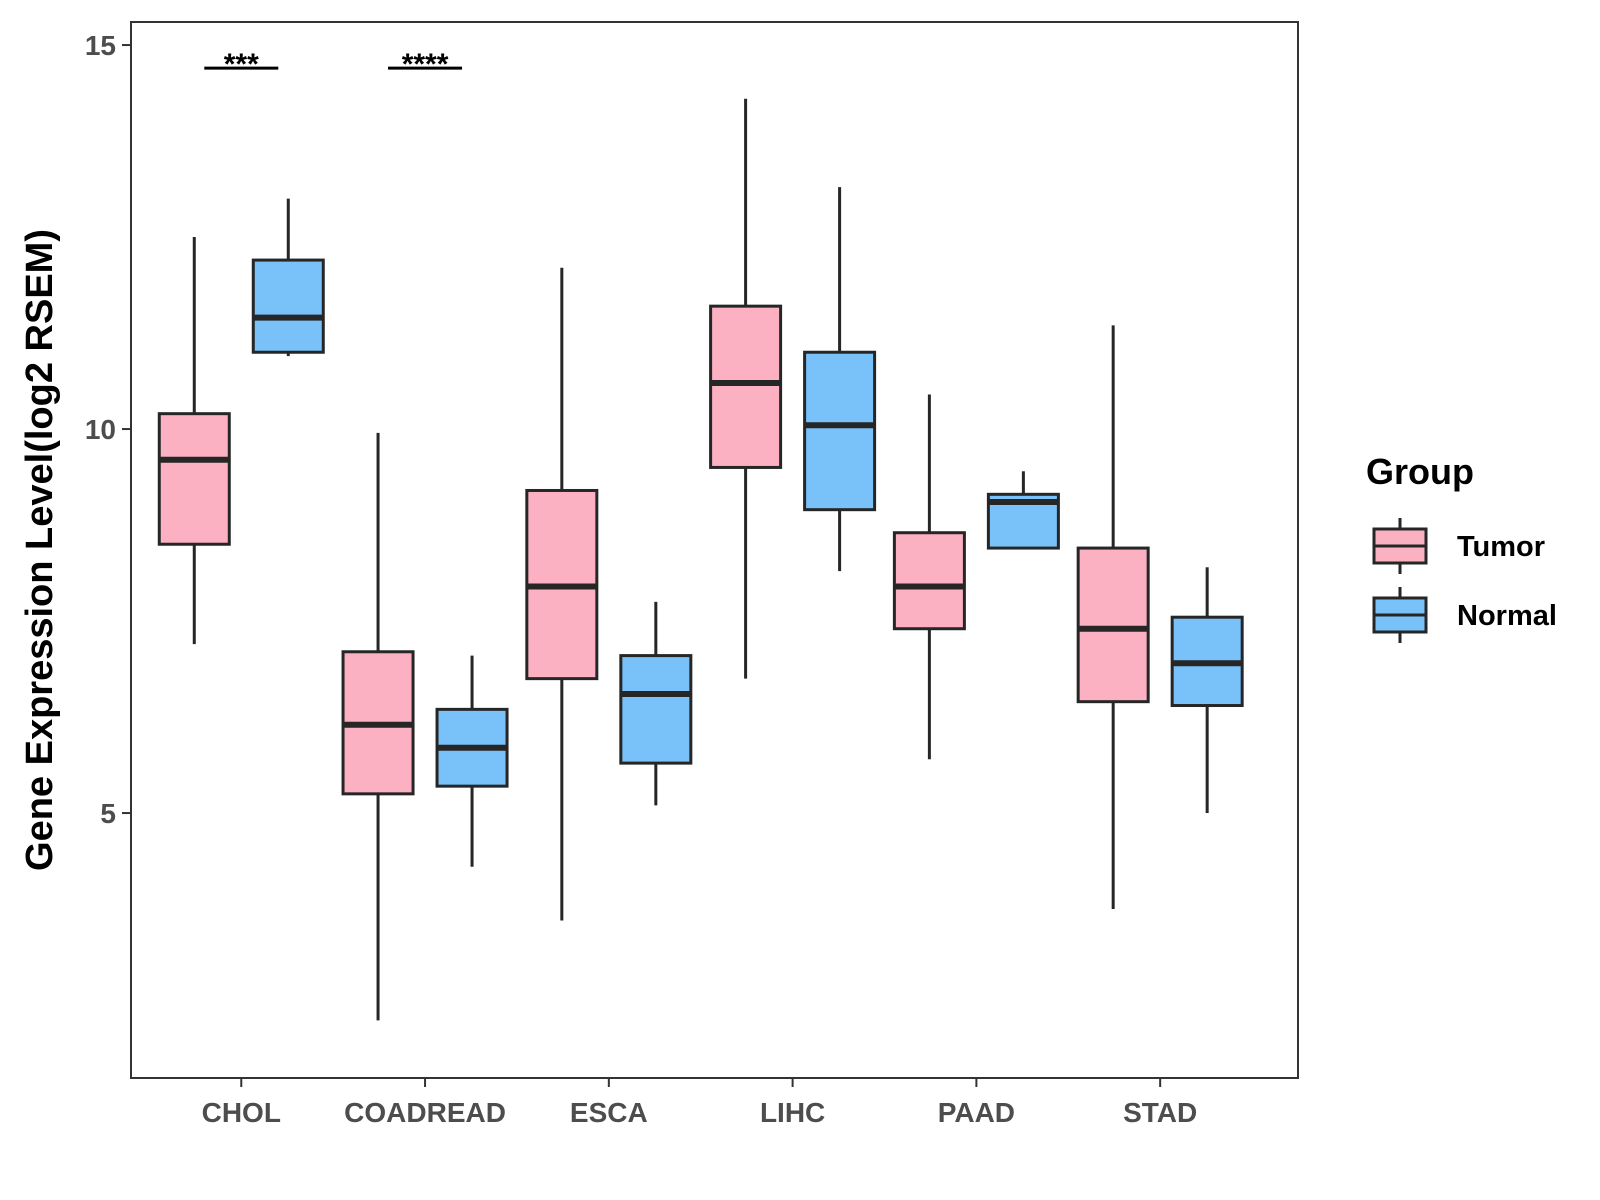  What do you see at coordinates (1420, 471) in the screenshot?
I see `legend-title: Group` at bounding box center [1420, 471].